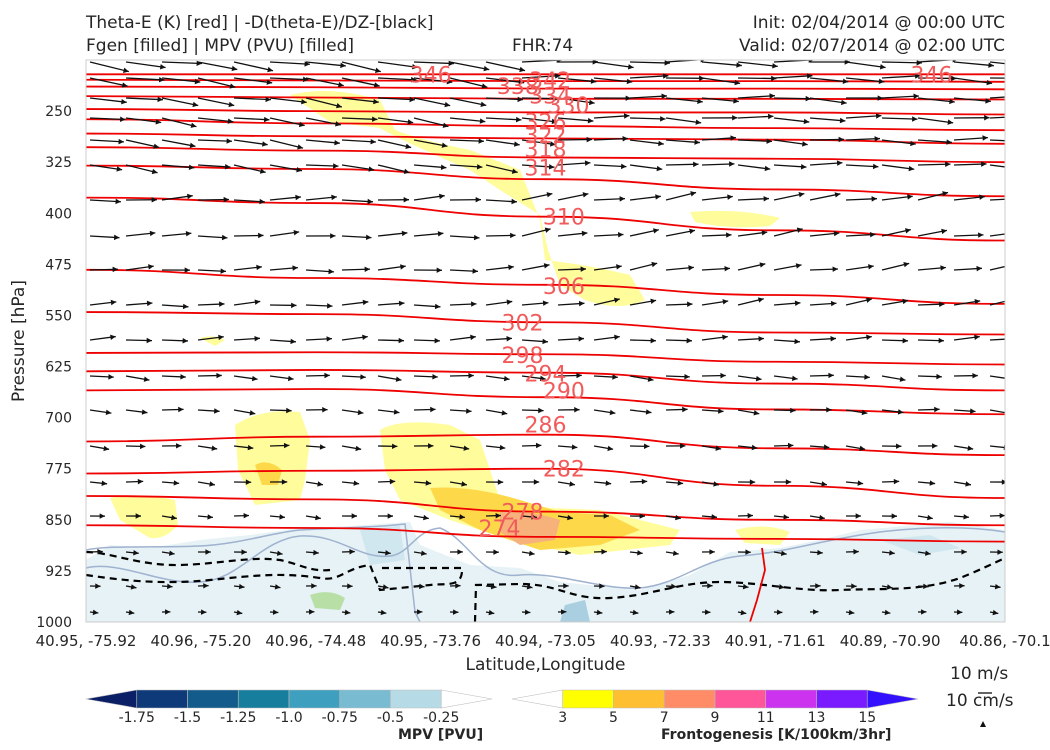 Image resolution: width=1050 pixels, height=750 pixels. What do you see at coordinates (288, 718) in the screenshot?
I see `mpv-colorbar-tick: -1.0` at bounding box center [288, 718].